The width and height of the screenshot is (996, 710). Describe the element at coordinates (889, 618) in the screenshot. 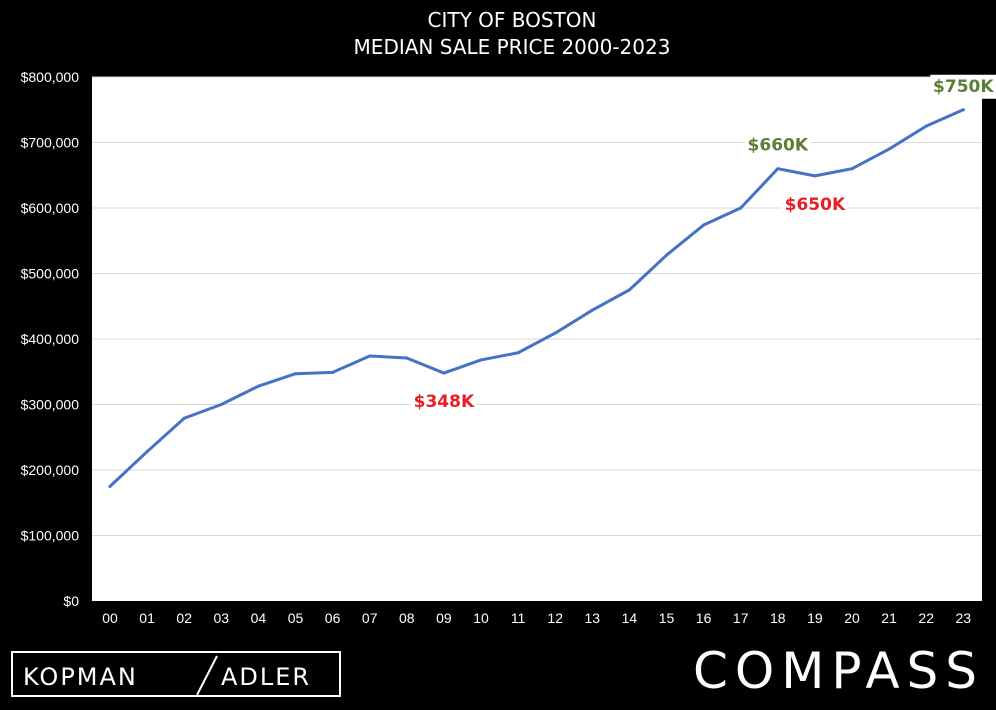

I see `x-tick-label: 21` at that location.